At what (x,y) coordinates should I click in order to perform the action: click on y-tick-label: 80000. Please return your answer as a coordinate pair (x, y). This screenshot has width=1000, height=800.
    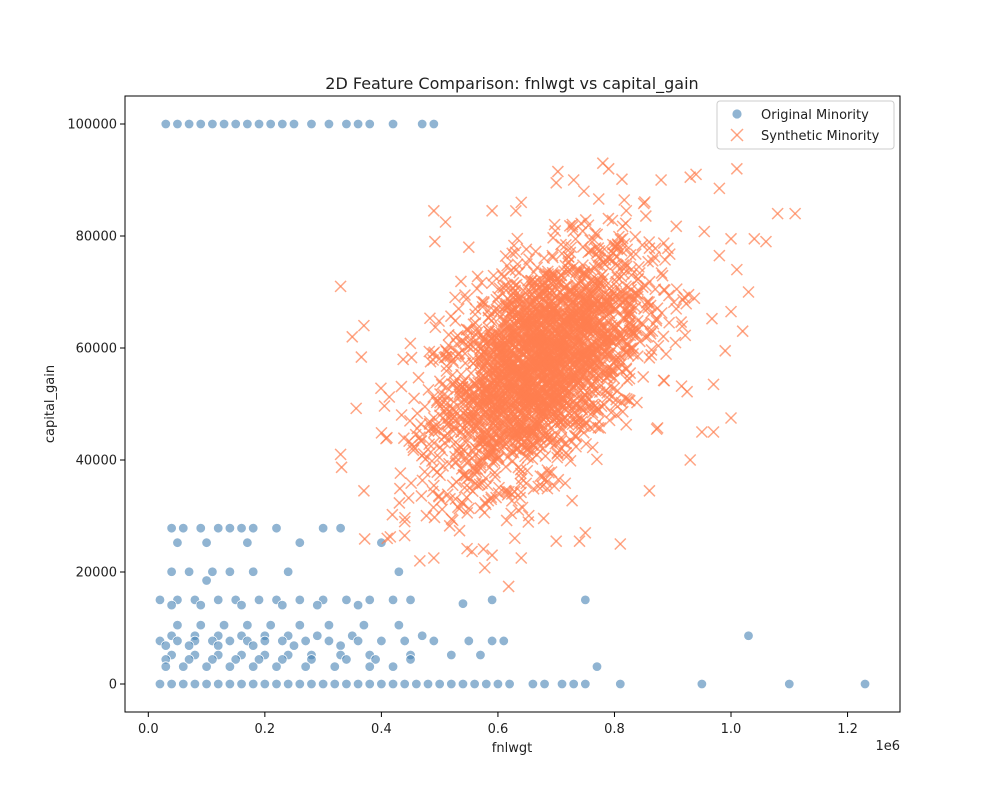
    Looking at the image, I should click on (96, 237).